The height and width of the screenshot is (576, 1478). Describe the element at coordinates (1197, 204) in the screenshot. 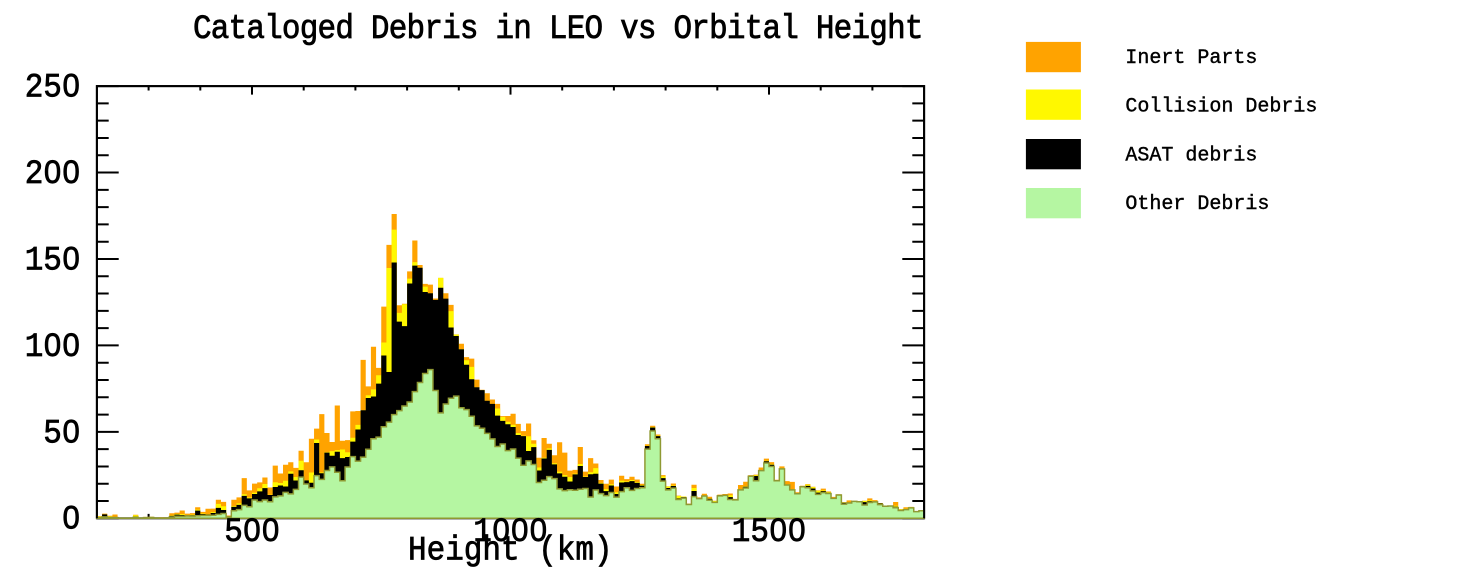

I see `svg-text: Other Debris` at that location.